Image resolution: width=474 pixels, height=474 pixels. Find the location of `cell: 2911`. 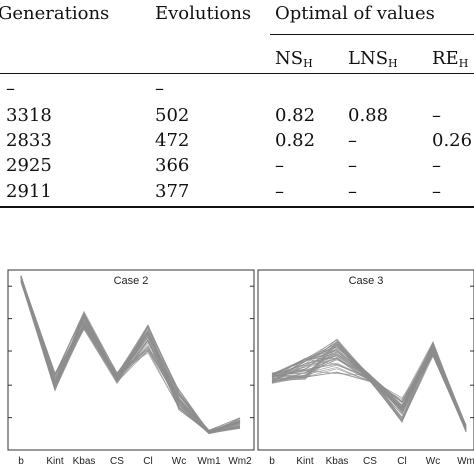

cell: 2911 is located at coordinates (29, 191).